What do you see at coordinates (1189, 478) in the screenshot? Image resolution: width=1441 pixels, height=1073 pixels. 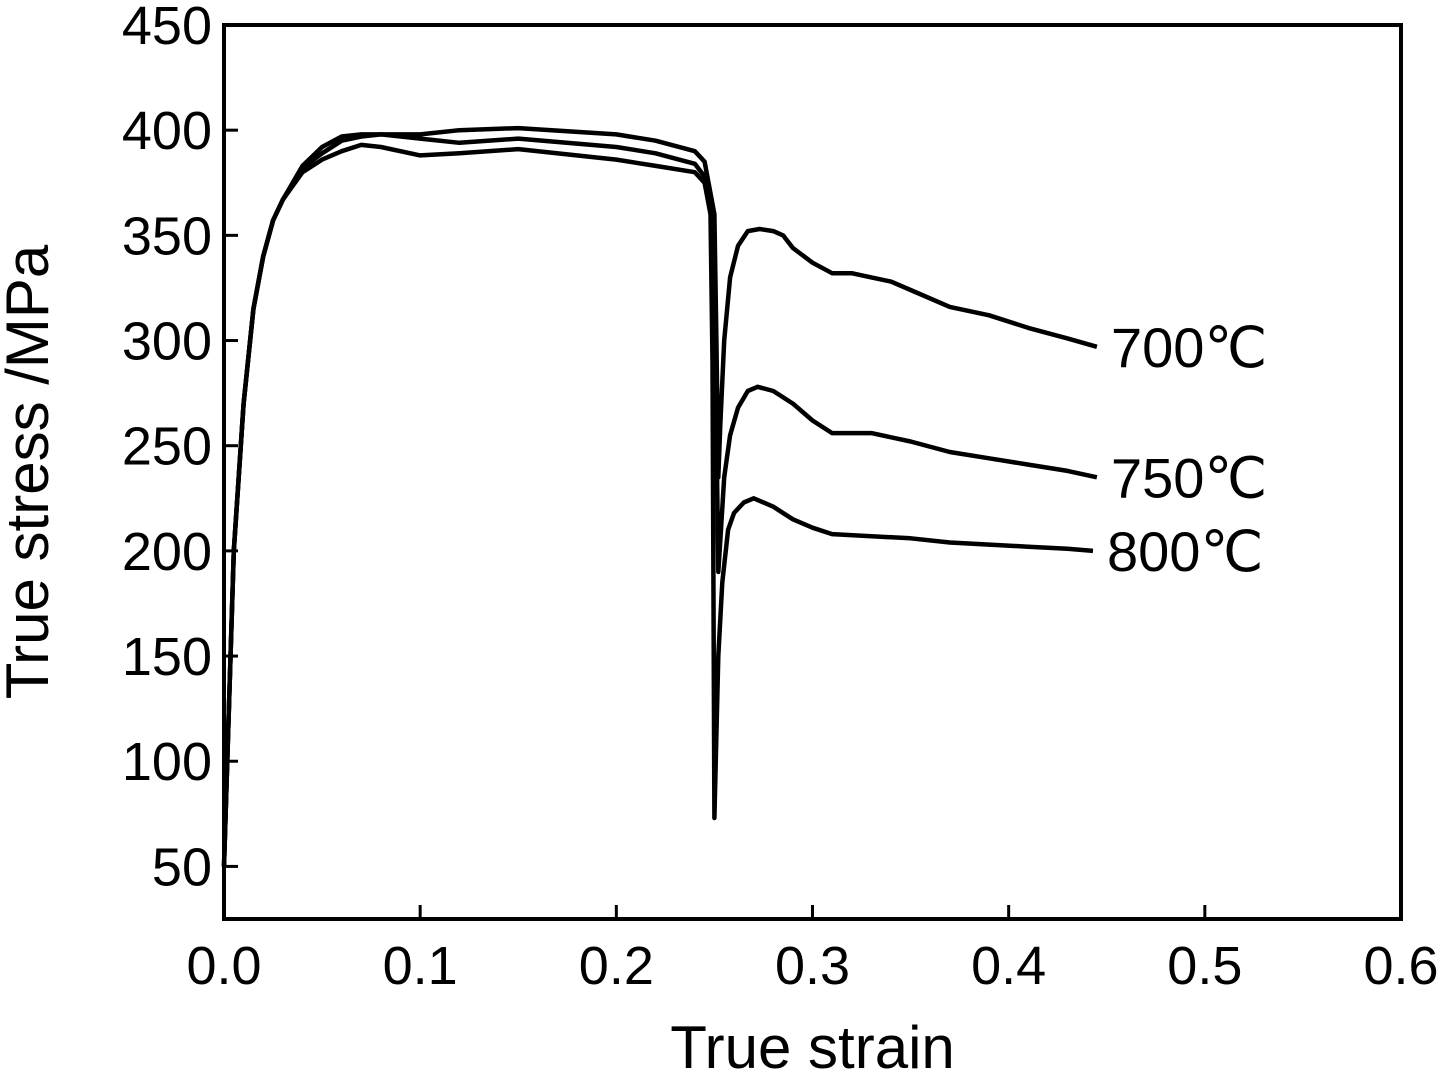 I see `series-label-1: 750℃` at bounding box center [1189, 478].